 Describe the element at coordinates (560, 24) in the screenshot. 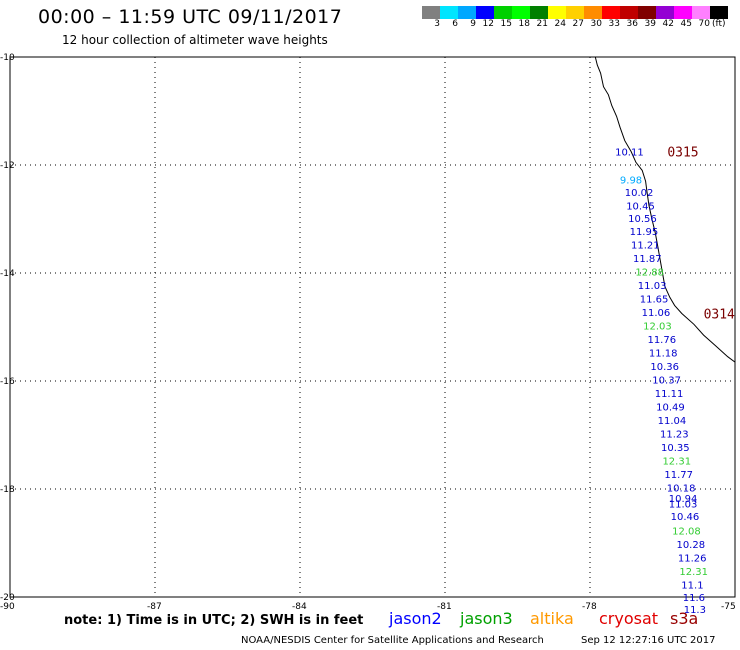

I see `scale-label: 24` at that location.